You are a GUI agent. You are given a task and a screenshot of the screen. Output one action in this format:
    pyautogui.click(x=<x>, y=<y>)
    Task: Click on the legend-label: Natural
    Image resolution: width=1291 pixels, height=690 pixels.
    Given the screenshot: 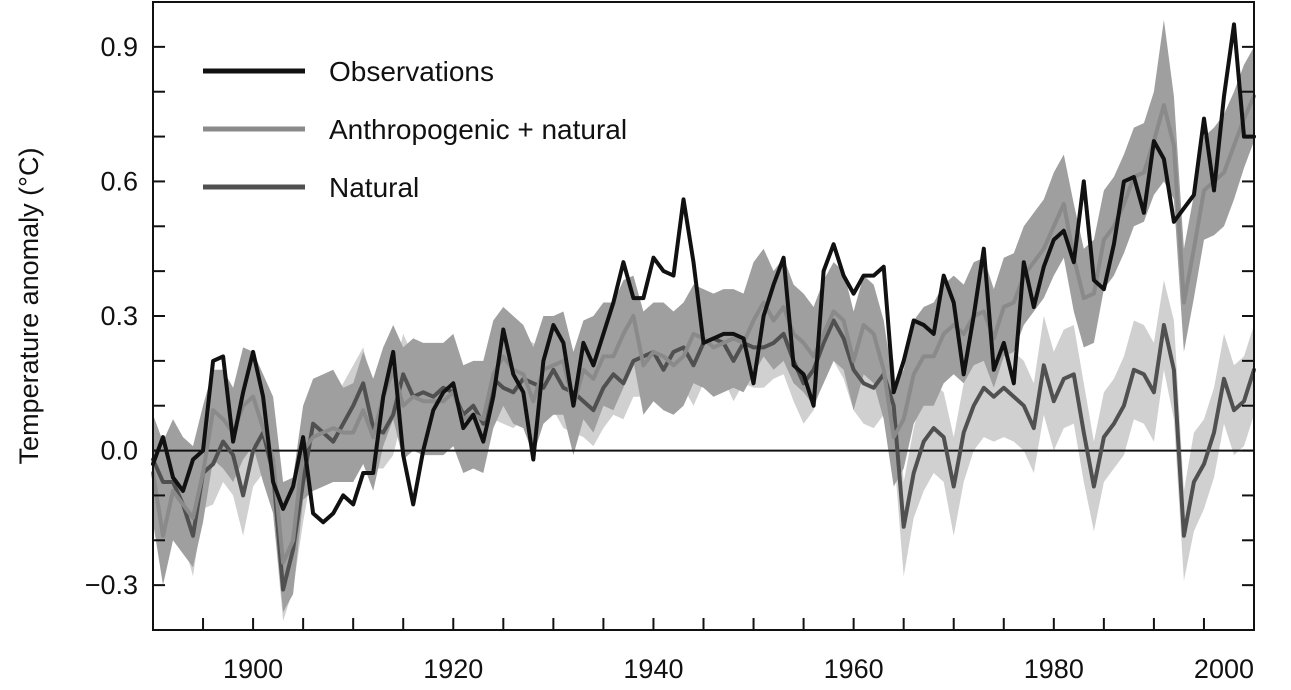 What is the action you would take?
    pyautogui.click(x=374, y=187)
    